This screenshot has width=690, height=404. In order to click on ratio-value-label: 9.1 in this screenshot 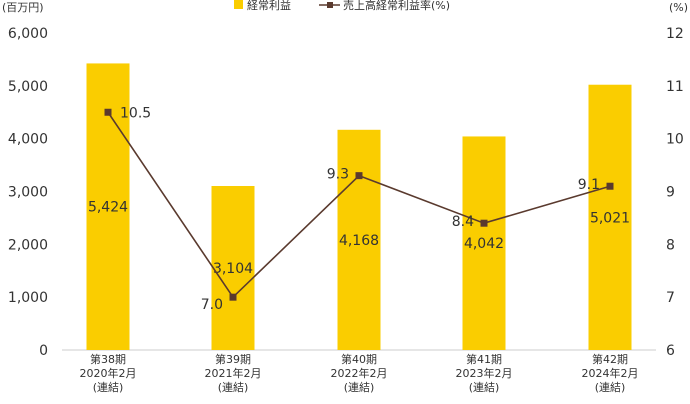, I will do `click(589, 185)`.